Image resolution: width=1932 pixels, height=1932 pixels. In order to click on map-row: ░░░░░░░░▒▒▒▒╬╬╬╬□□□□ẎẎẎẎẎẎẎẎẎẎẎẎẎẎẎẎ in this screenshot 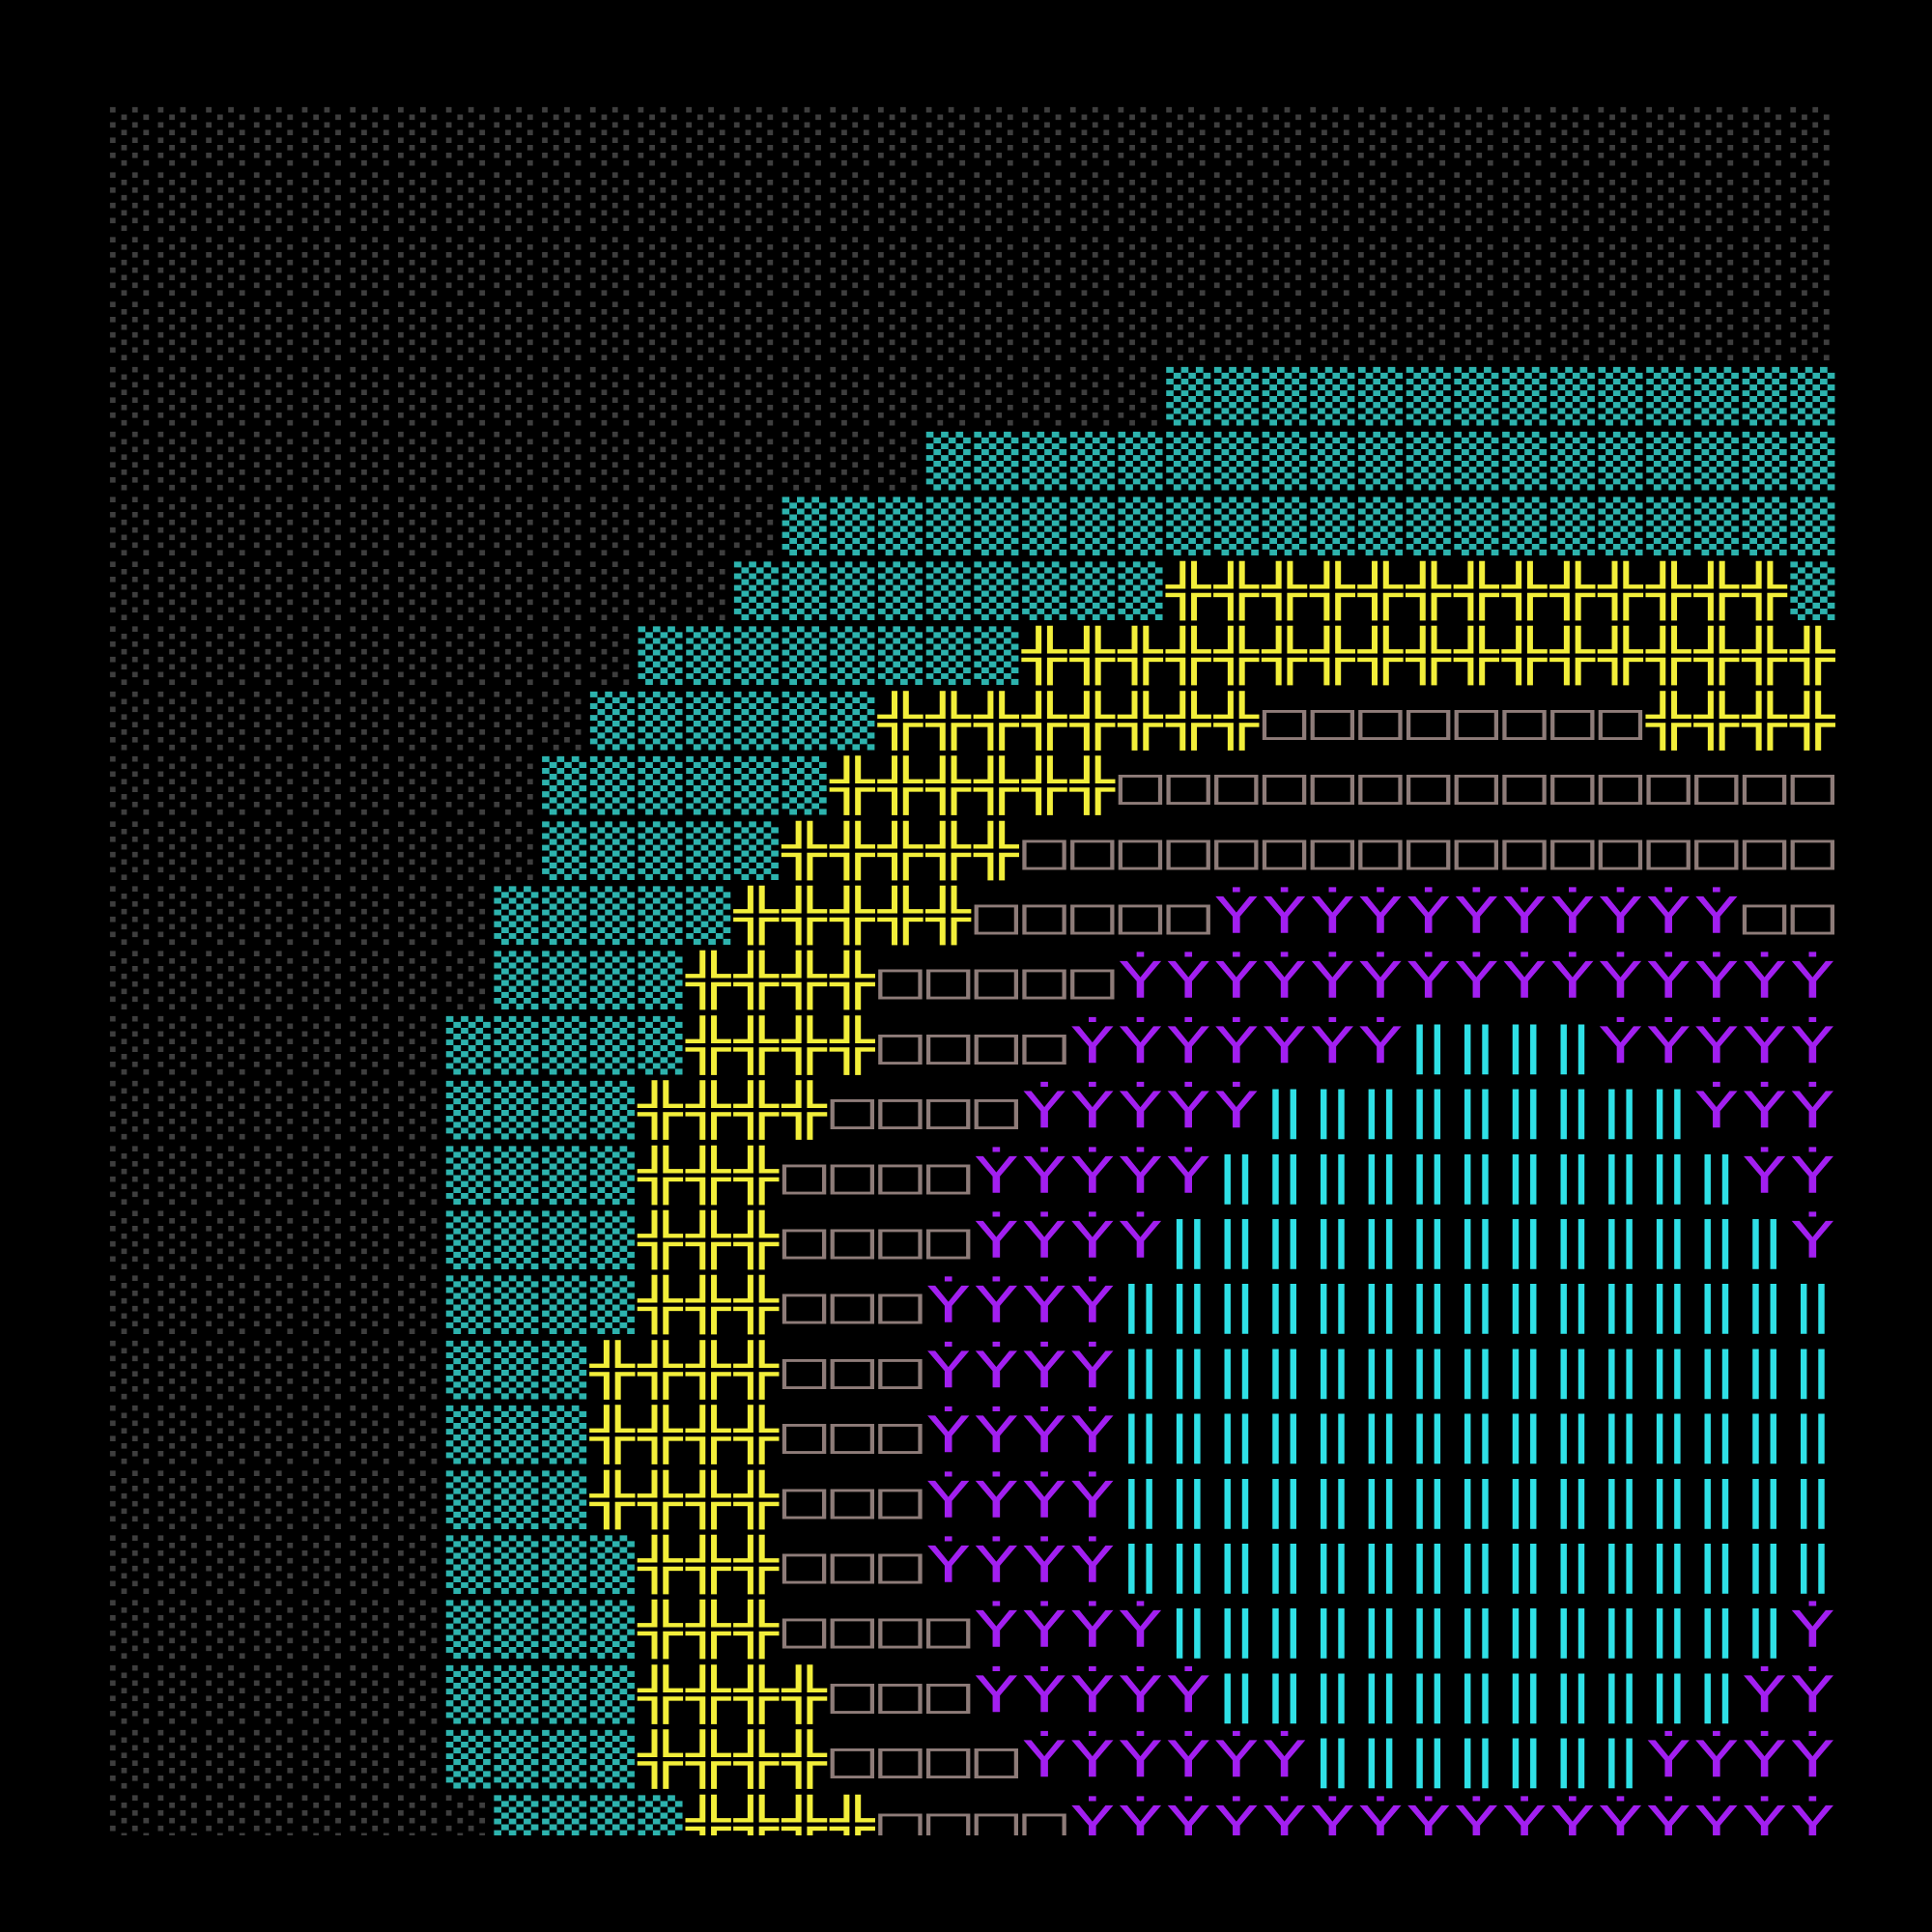, I will do `click(972, 1824)`.